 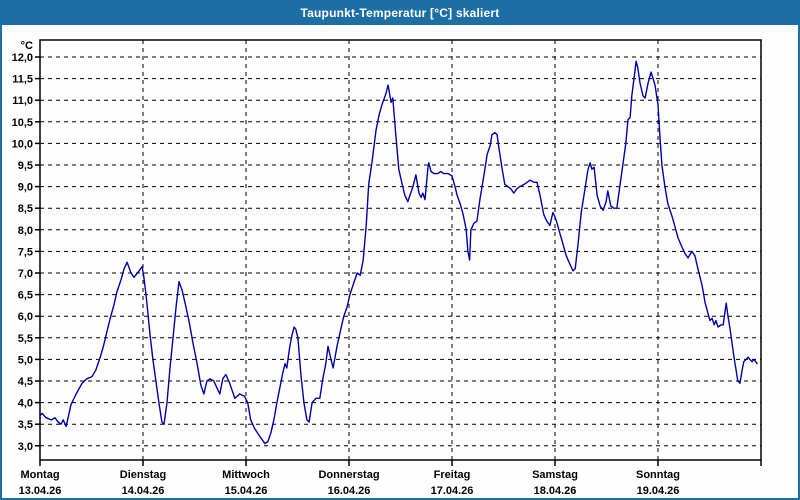 I want to click on title-bar: Taupunkt-Temperatur [°C] skaliert, so click(x=400, y=13).